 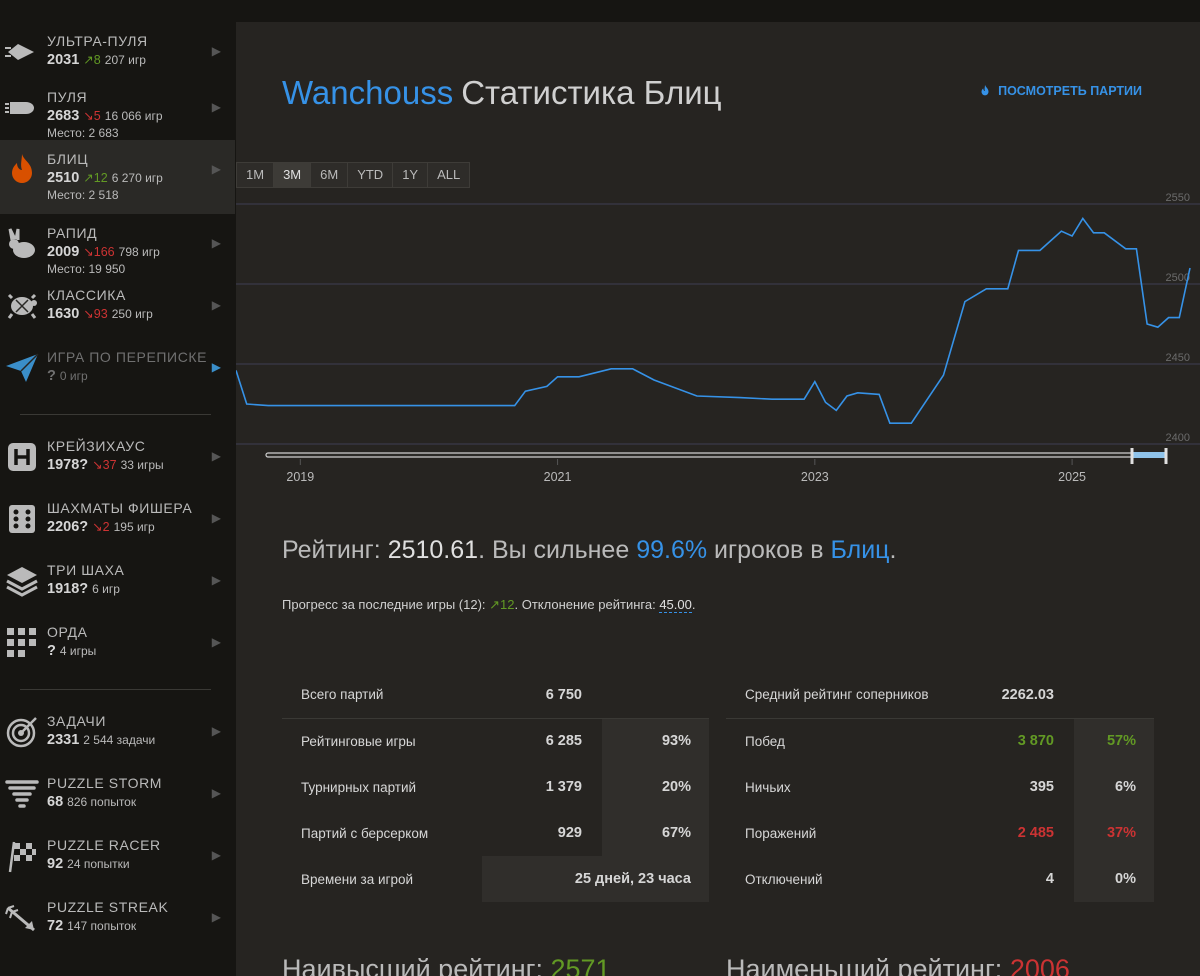 I want to click on stat-value: 2 485, so click(x=1035, y=833).